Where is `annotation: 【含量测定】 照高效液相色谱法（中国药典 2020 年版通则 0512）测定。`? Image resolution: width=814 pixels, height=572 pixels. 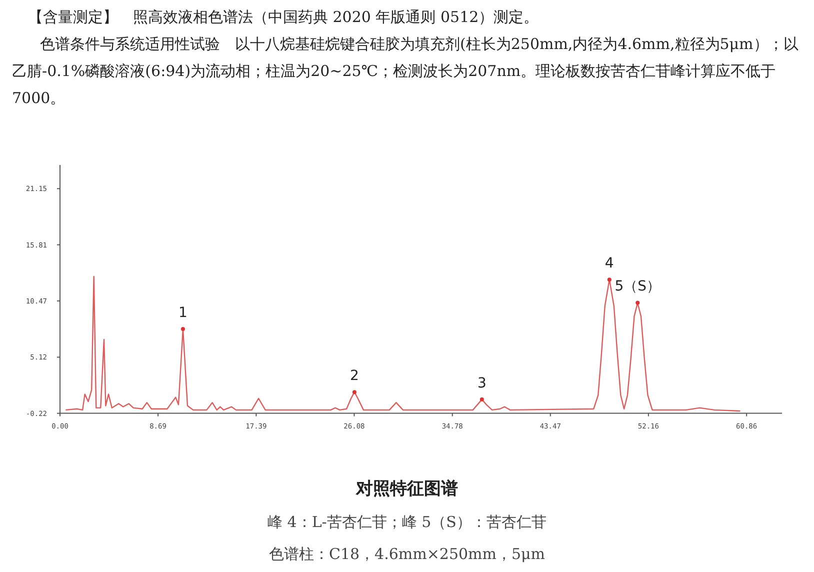
annotation: 【含量测定】 照高效液相色谱法（中国药典 2020 年版通则 0512）测定。 is located at coordinates (284, 17).